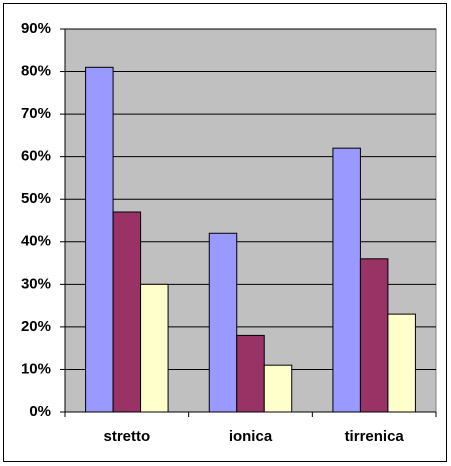  Describe the element at coordinates (36, 326) in the screenshot. I see `y-tick-label: 20%` at that location.